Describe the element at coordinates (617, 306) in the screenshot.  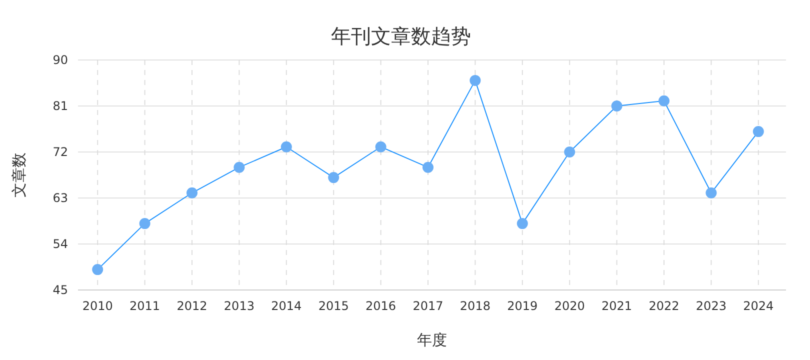
I see `x-tick-label: 2021` at that location.